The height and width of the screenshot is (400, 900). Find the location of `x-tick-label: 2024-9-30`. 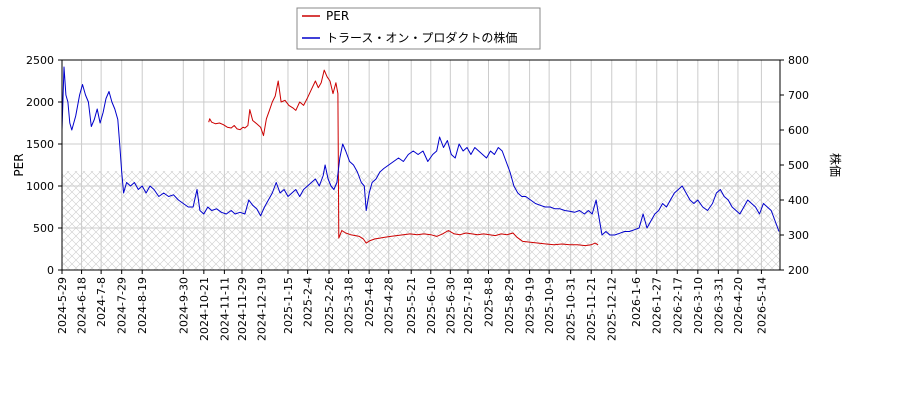

x-tick-label: 2024-9-30 is located at coordinates (183, 305).